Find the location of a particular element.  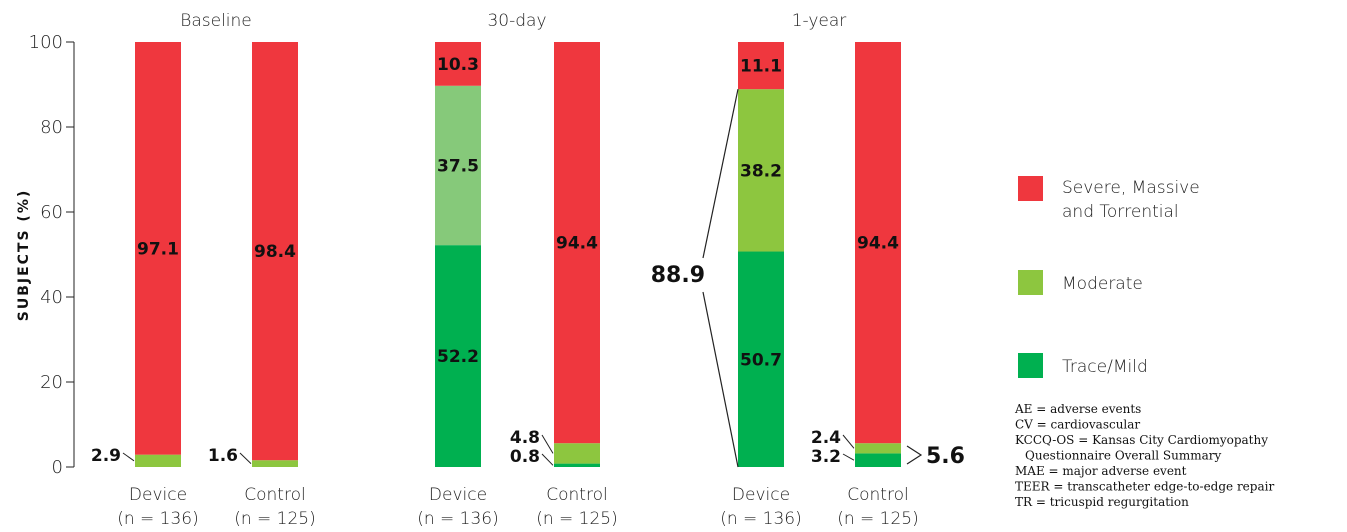

callout-label: 5.6 is located at coordinates (945, 456).